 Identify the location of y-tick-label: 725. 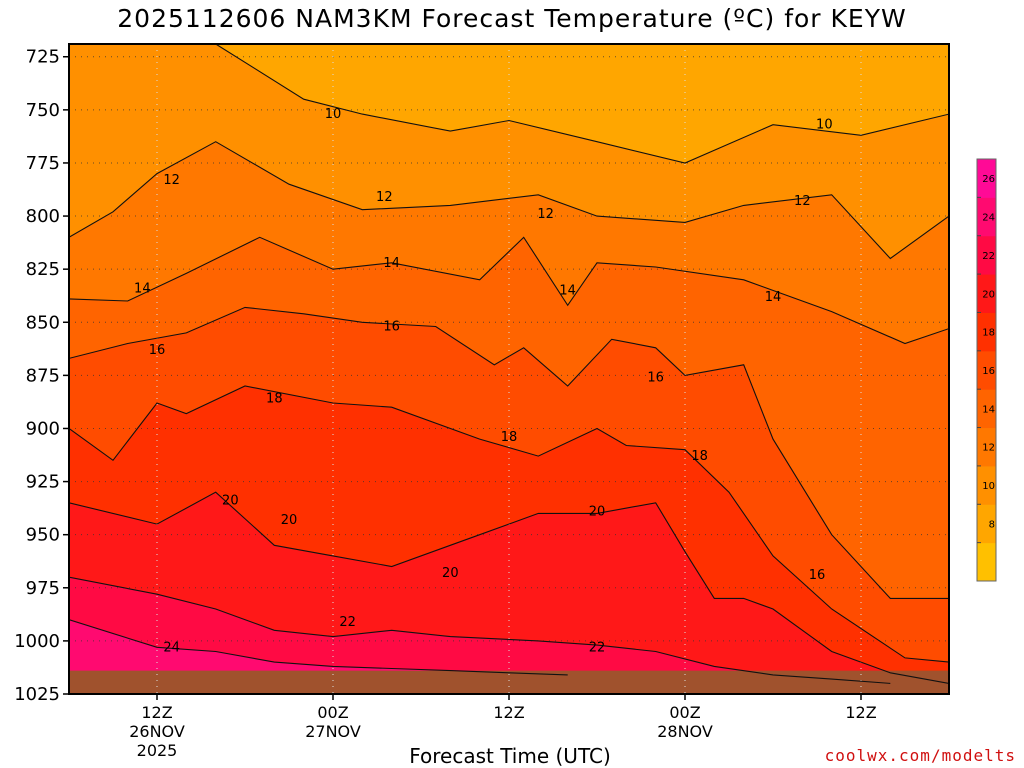
(43, 57).